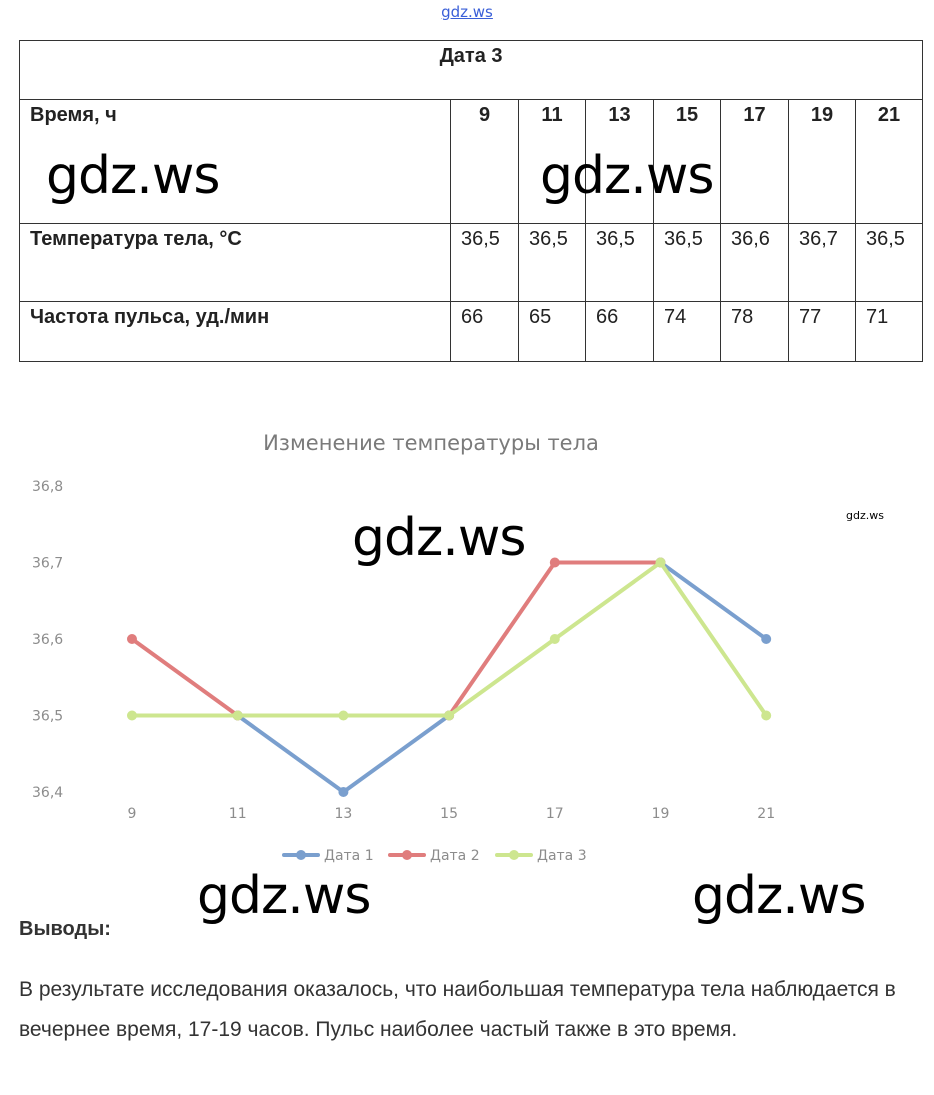  I want to click on x-axis: 9 11 13 15 17 19 21, so click(452, 814).